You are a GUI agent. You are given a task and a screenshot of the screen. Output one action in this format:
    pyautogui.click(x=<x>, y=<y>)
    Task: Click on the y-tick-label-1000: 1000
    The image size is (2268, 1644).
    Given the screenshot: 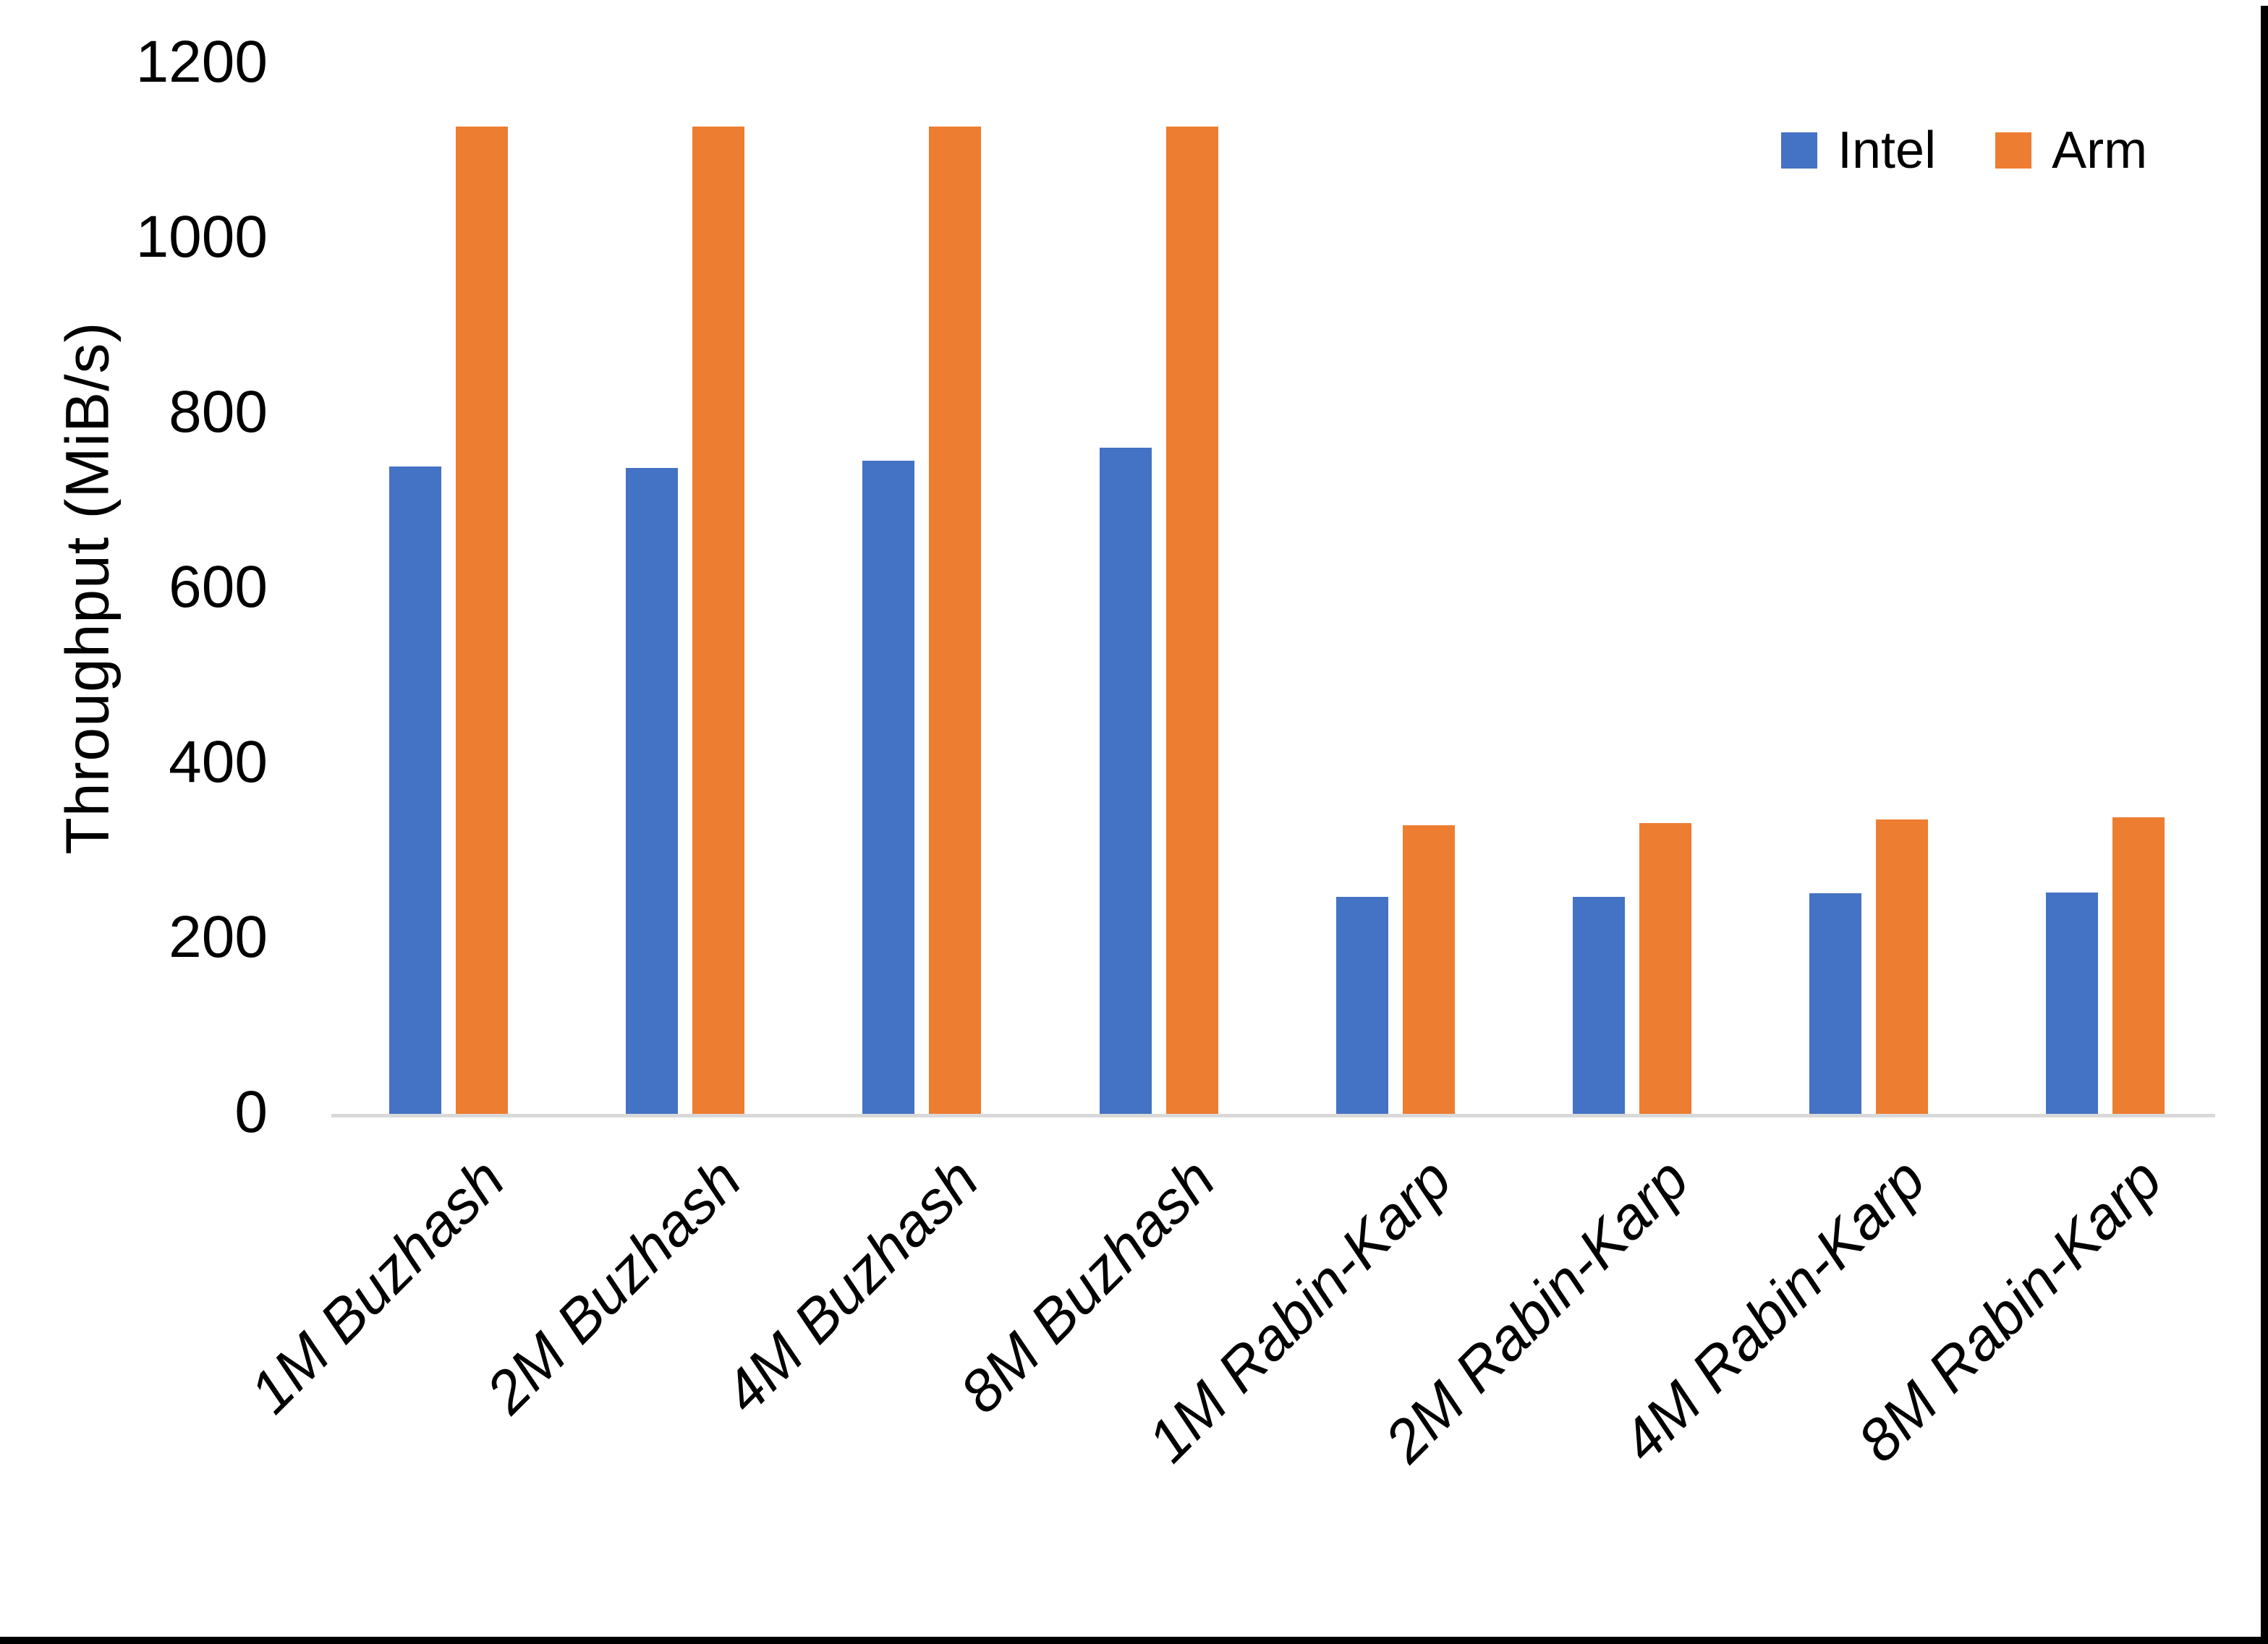 What is the action you would take?
    pyautogui.click(x=201, y=237)
    